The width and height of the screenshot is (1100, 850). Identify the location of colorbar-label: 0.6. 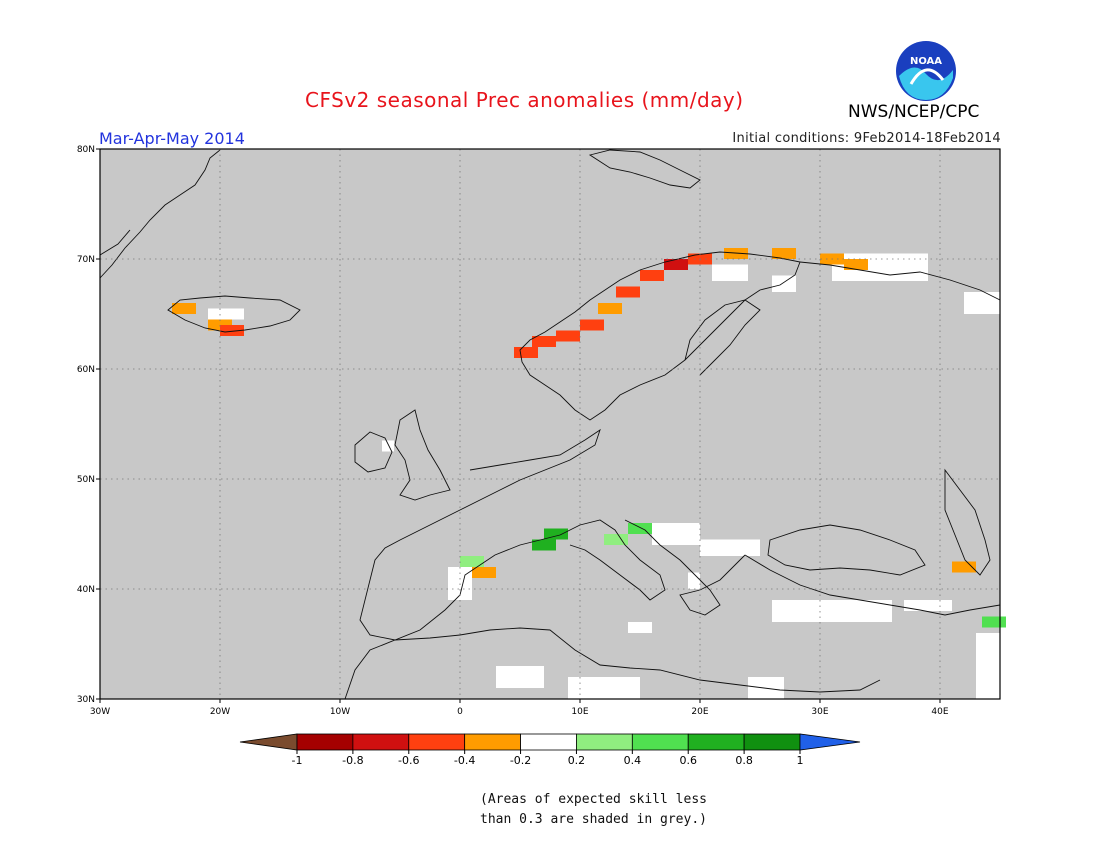
(688, 760).